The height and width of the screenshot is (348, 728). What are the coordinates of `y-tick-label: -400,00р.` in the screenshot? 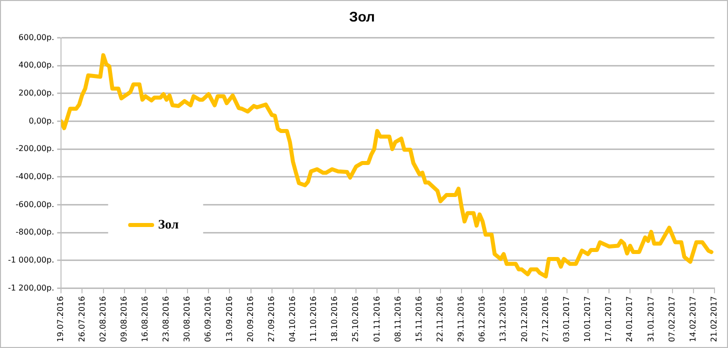 It's located at (35, 176).